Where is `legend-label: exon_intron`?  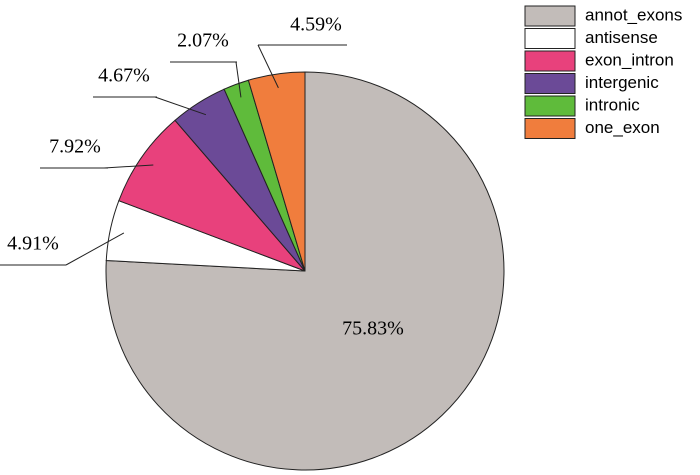 legend-label: exon_intron is located at coordinates (629, 59).